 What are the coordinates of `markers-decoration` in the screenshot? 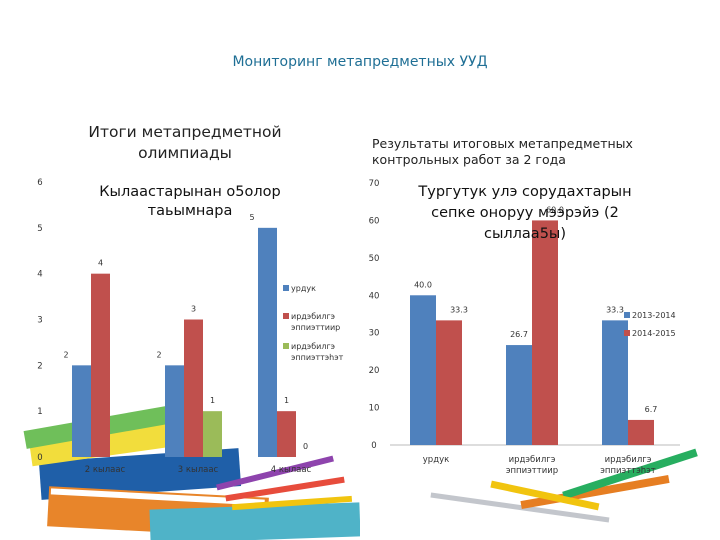 It's located at (564, 485).